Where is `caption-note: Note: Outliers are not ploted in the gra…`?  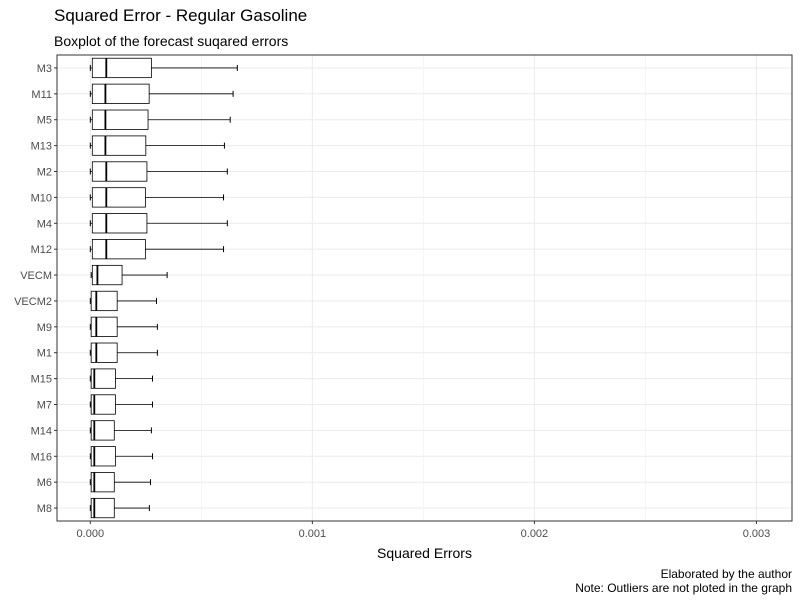
caption-note: Note: Outliers are not ploted in the gra… is located at coordinates (683, 588).